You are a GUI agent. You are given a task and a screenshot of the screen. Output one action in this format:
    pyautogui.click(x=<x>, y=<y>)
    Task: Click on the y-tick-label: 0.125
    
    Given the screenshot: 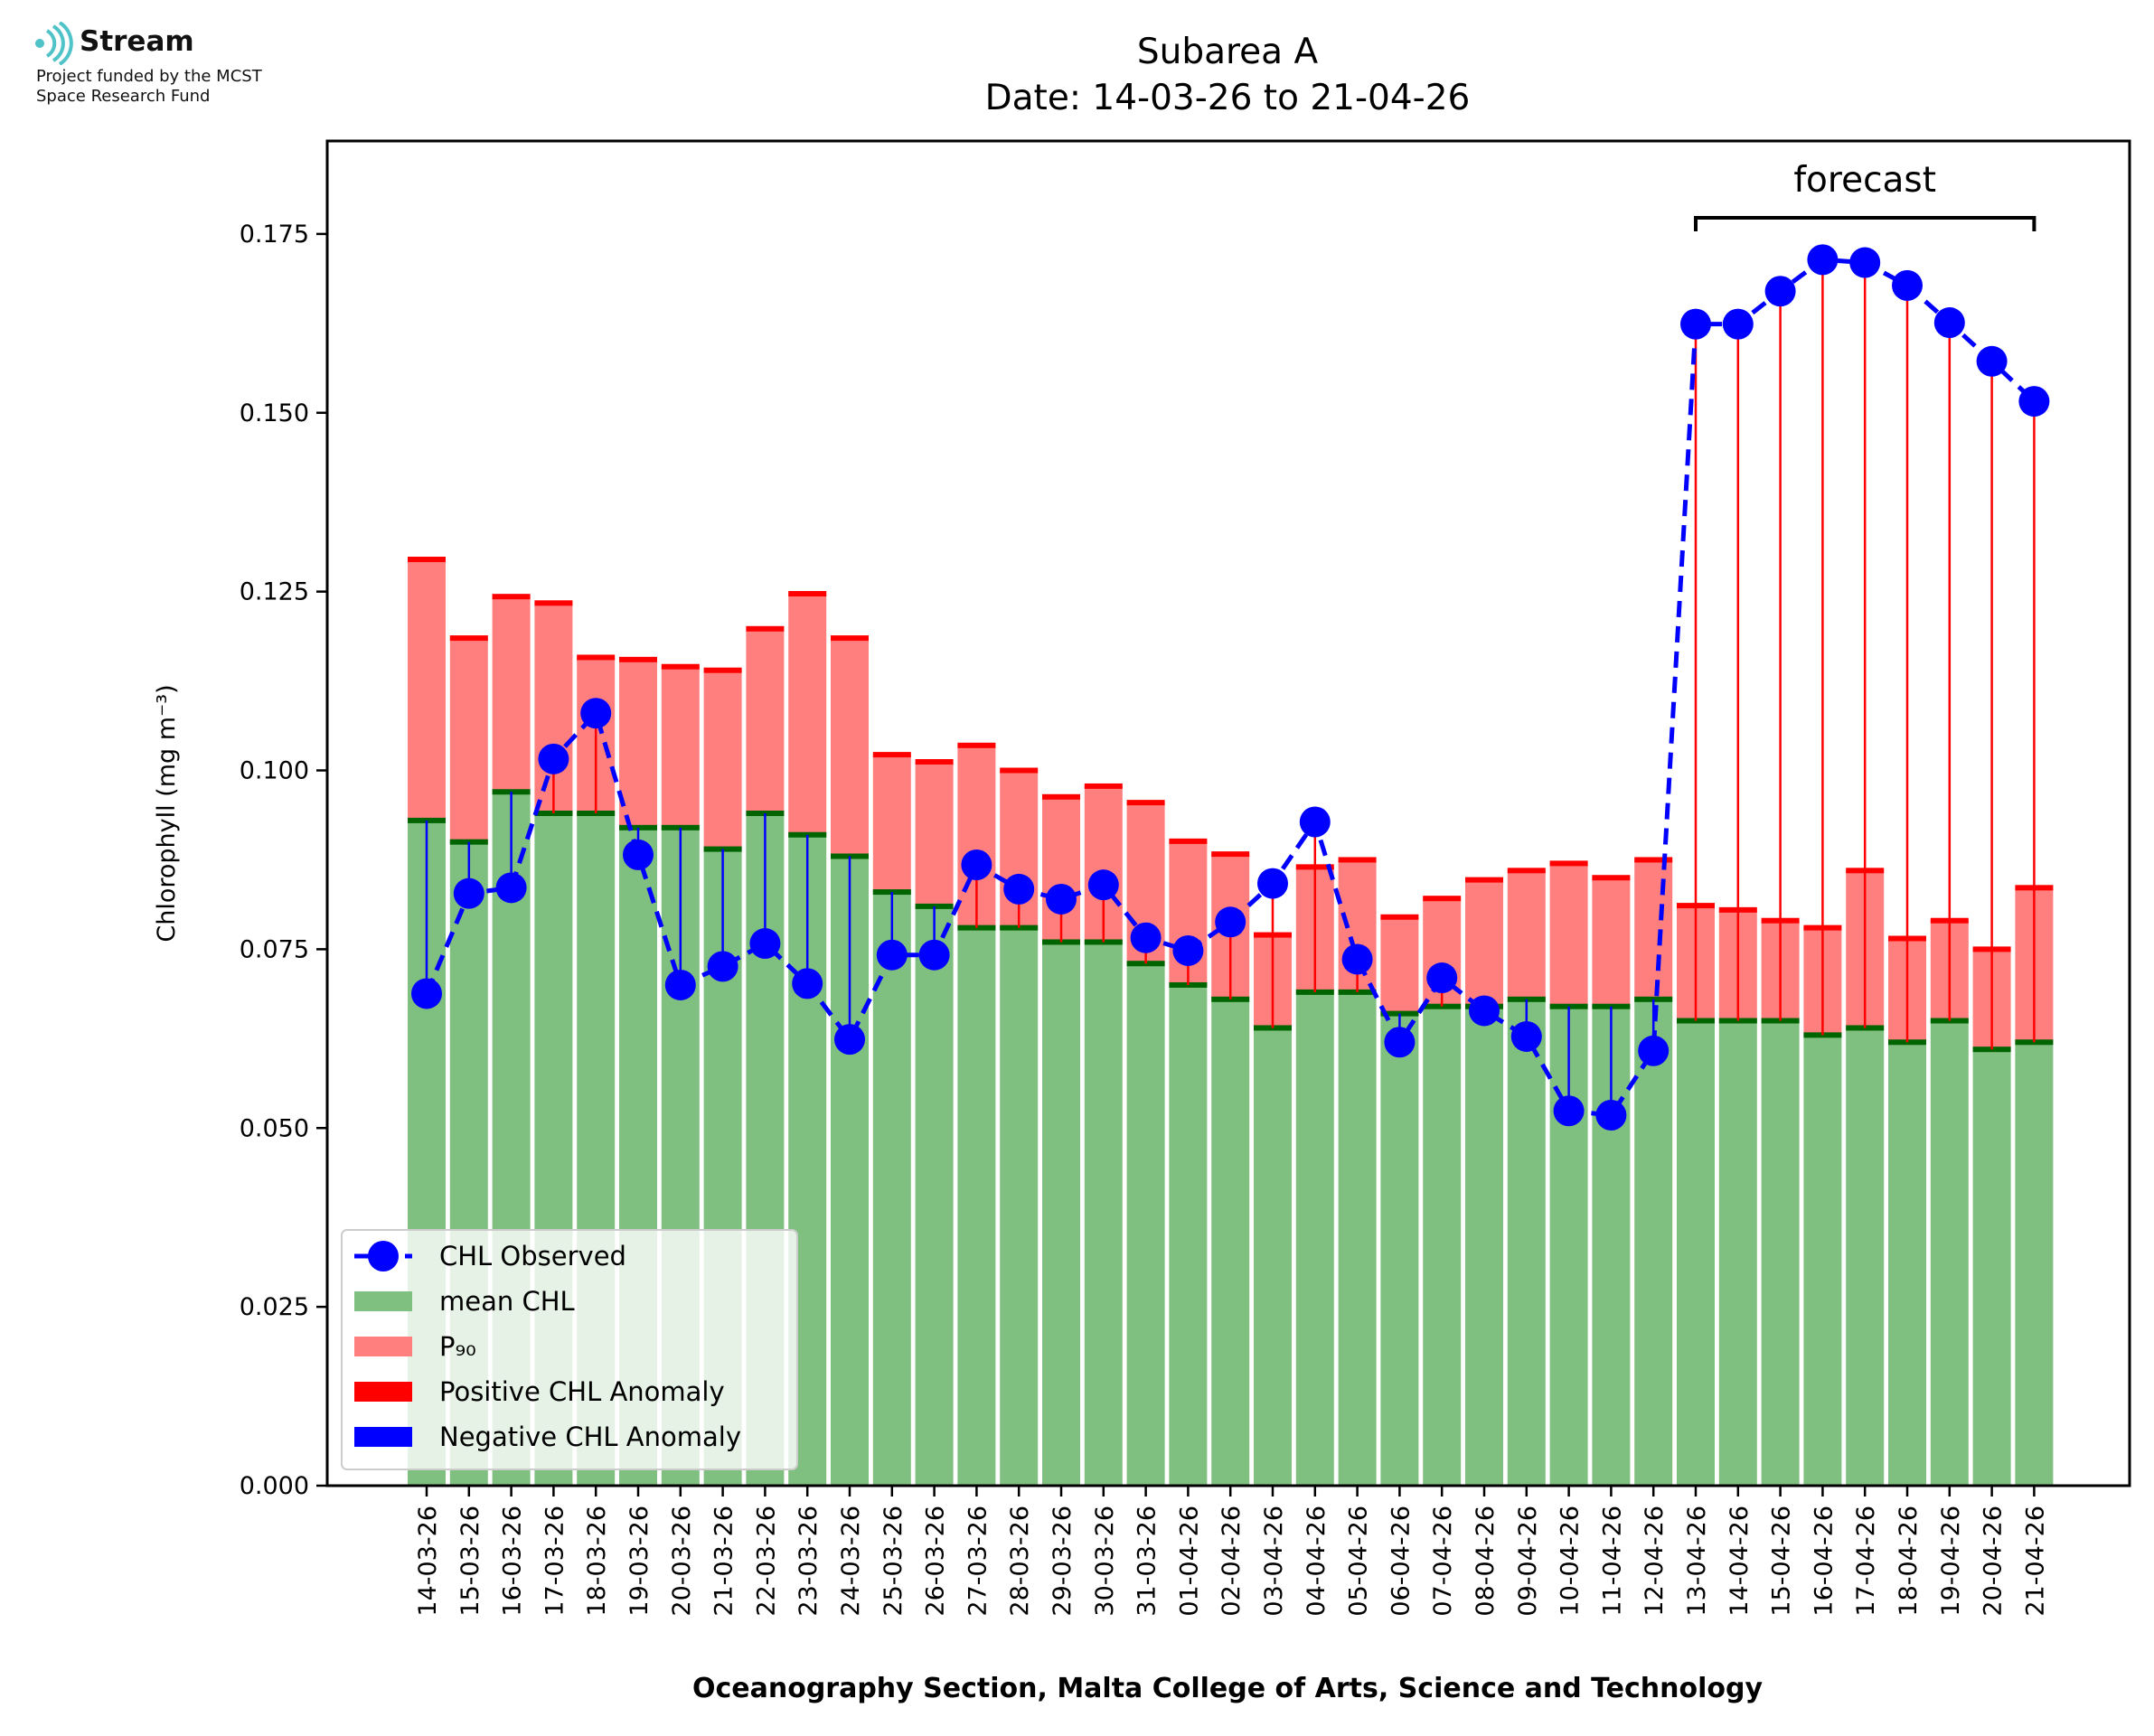 What is the action you would take?
    pyautogui.click(x=274, y=592)
    